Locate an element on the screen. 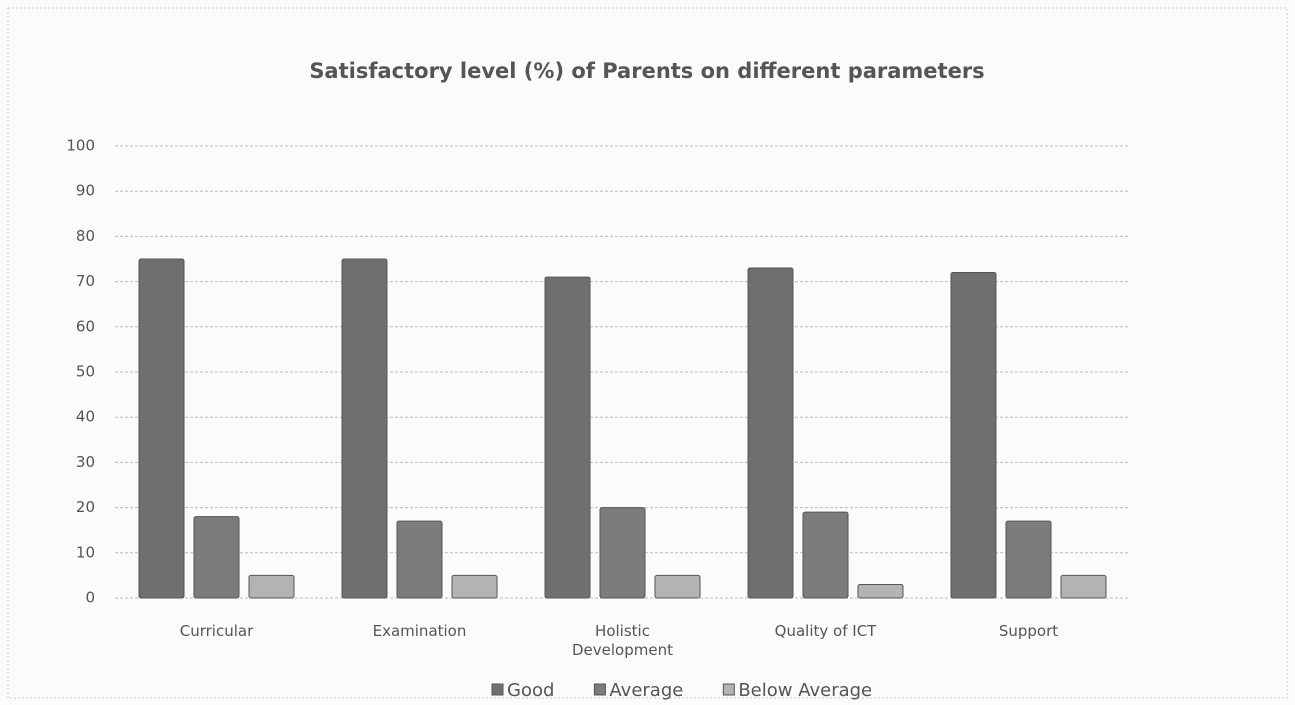  x-tick-label: Examination is located at coordinates (419, 631).